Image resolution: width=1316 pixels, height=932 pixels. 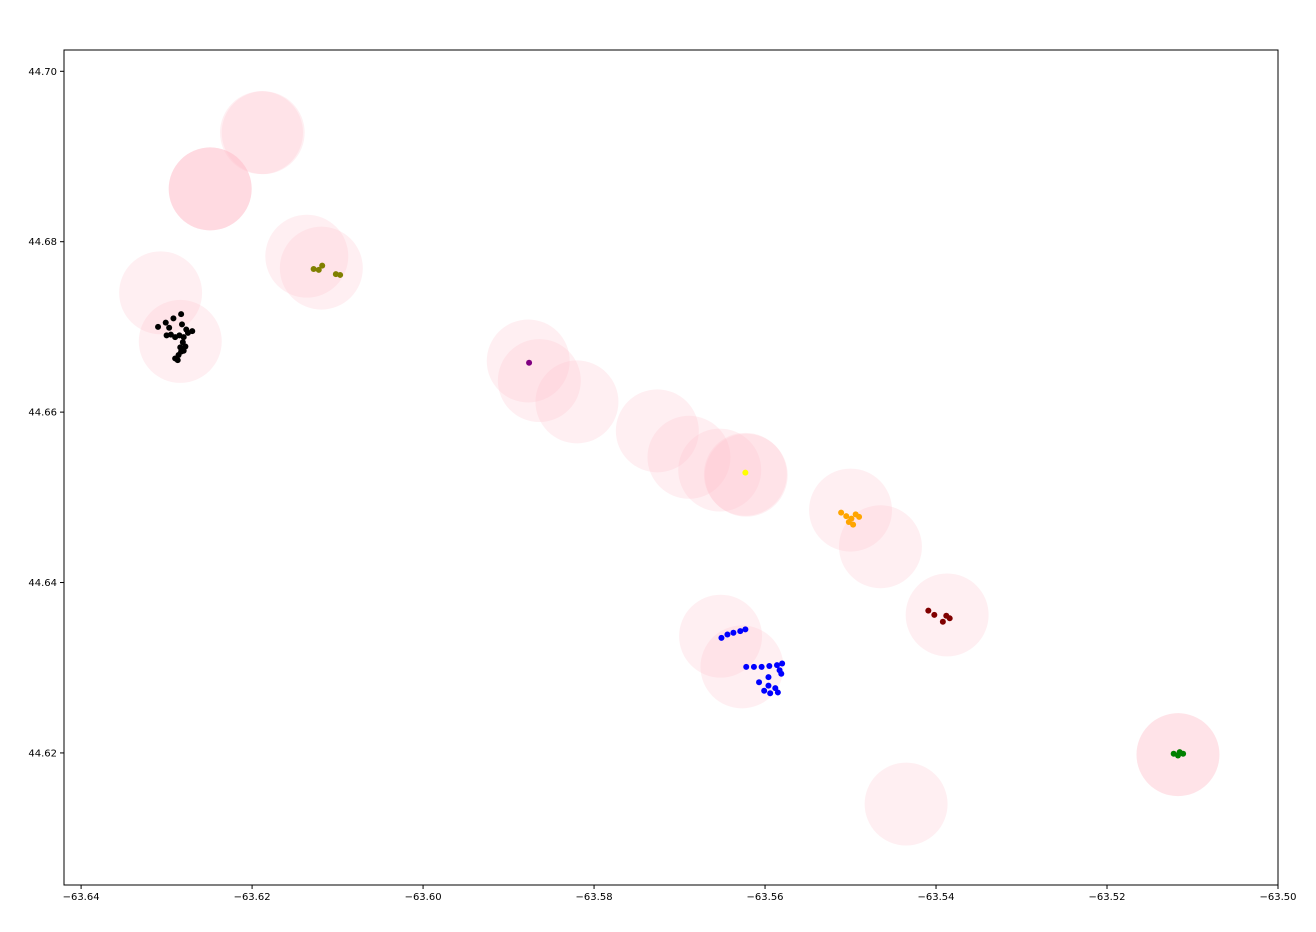 I want to click on series-0-points, so click(x=175, y=337).